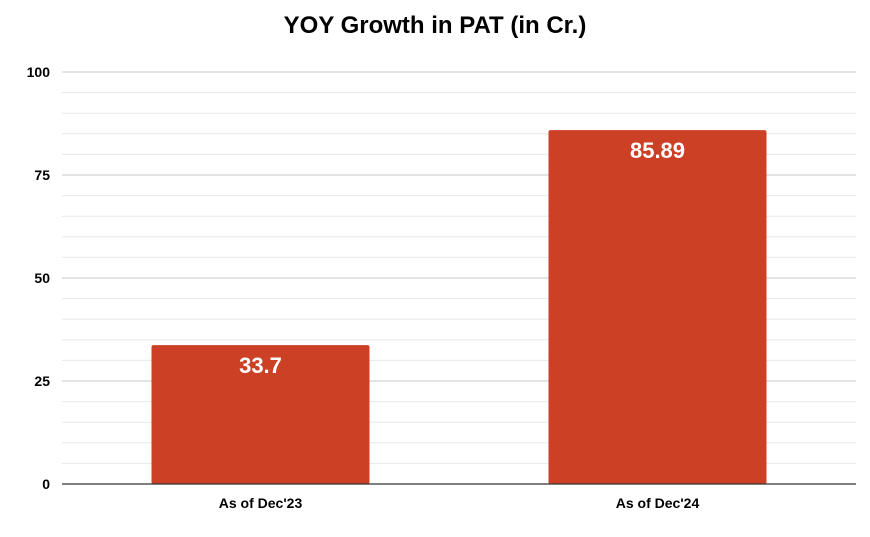  Describe the element at coordinates (46, 484) in the screenshot. I see `y-tick-label: 0` at that location.